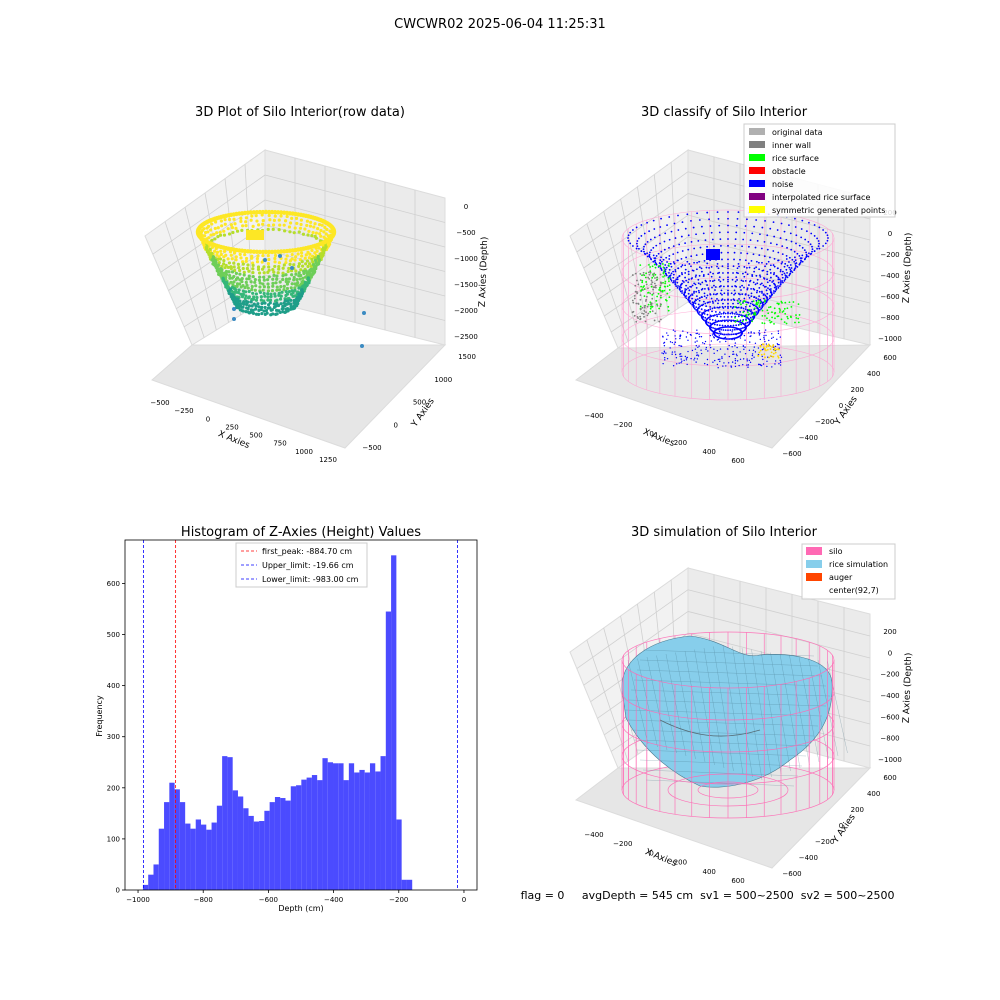  I want to click on raw-pane-floor, so click(299, 396).